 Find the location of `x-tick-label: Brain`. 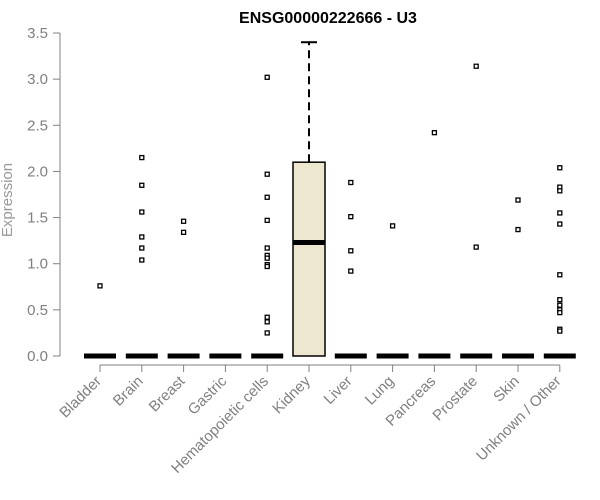

x-tick-label: Brain is located at coordinates (128, 391).